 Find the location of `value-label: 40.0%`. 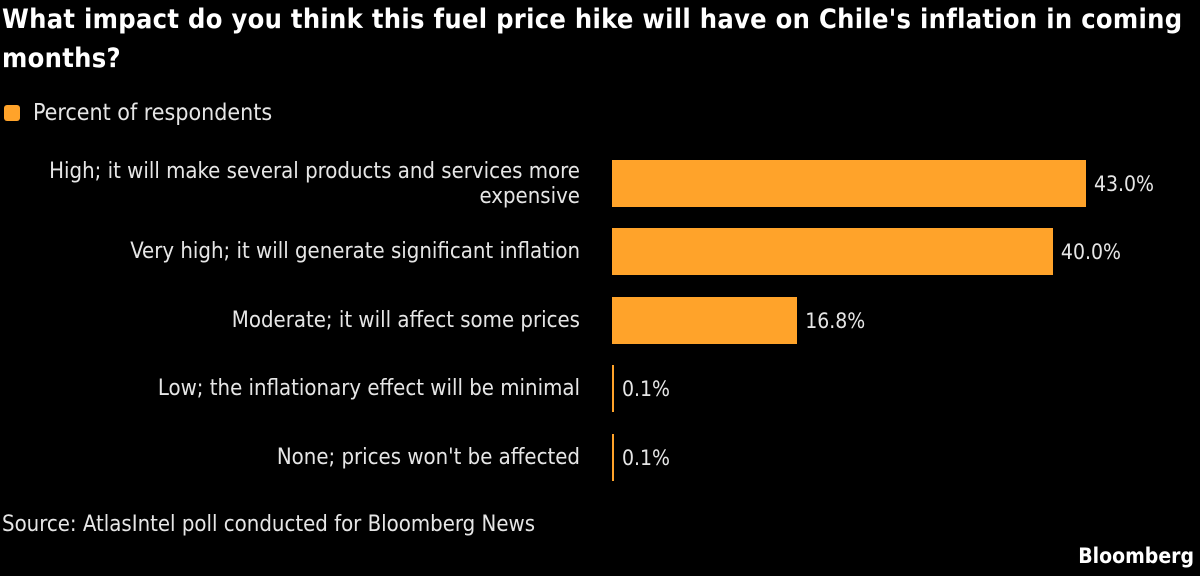

value-label: 40.0% is located at coordinates (1090, 251).